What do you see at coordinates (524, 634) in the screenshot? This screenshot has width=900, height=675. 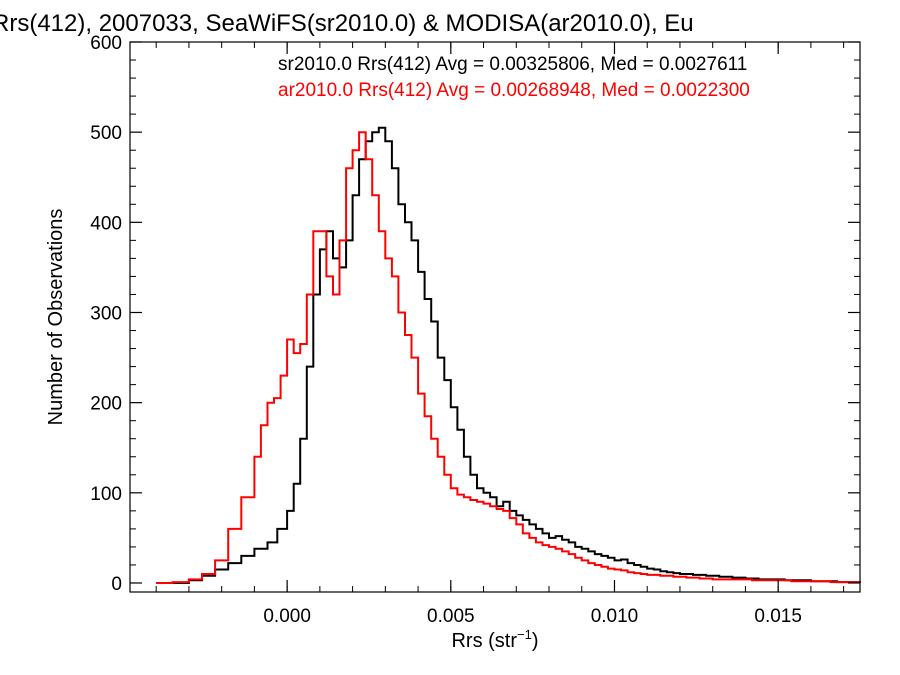 I see `x-axis-label-superscript: −1` at bounding box center [524, 634].